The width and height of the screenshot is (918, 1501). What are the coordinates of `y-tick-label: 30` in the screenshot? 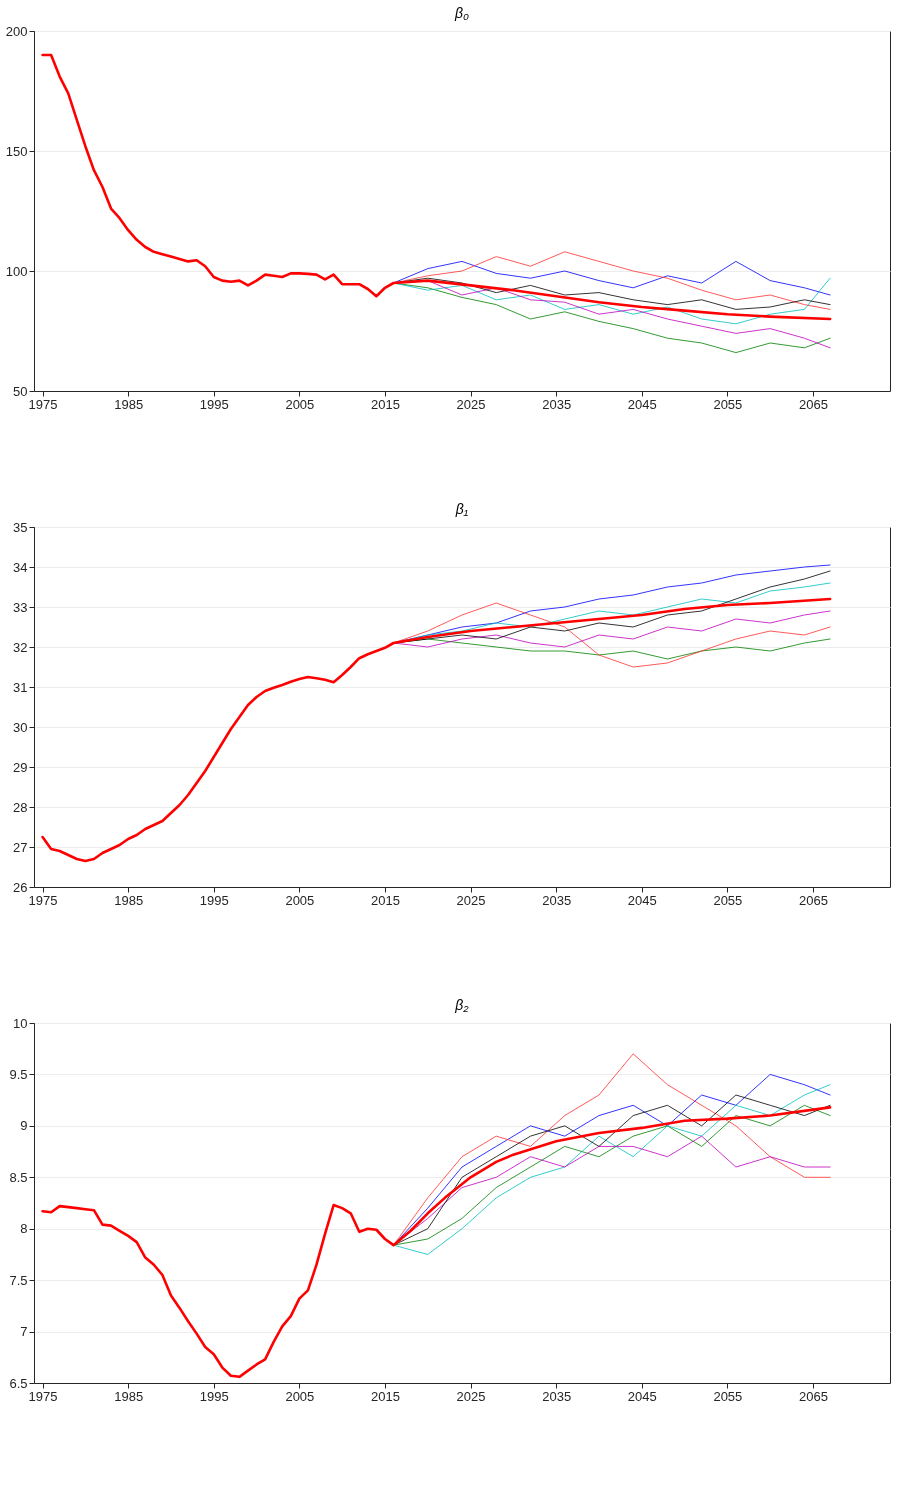 It's located at (20, 727).